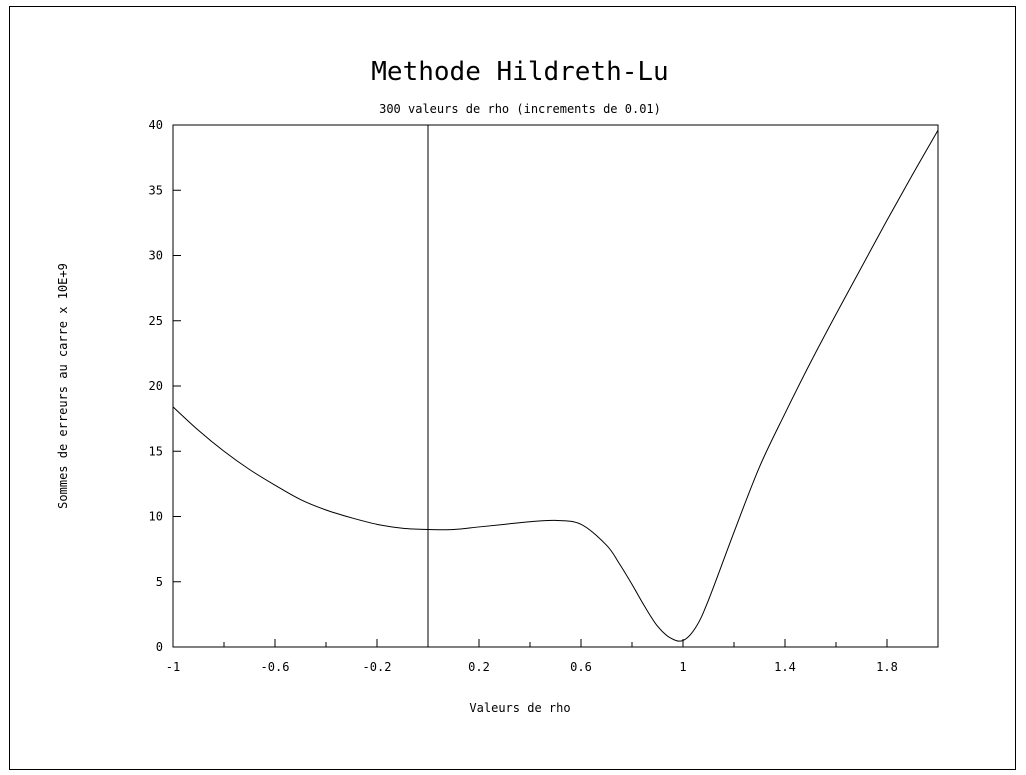  What do you see at coordinates (156, 190) in the screenshot?
I see `y-tick-label: 35` at bounding box center [156, 190].